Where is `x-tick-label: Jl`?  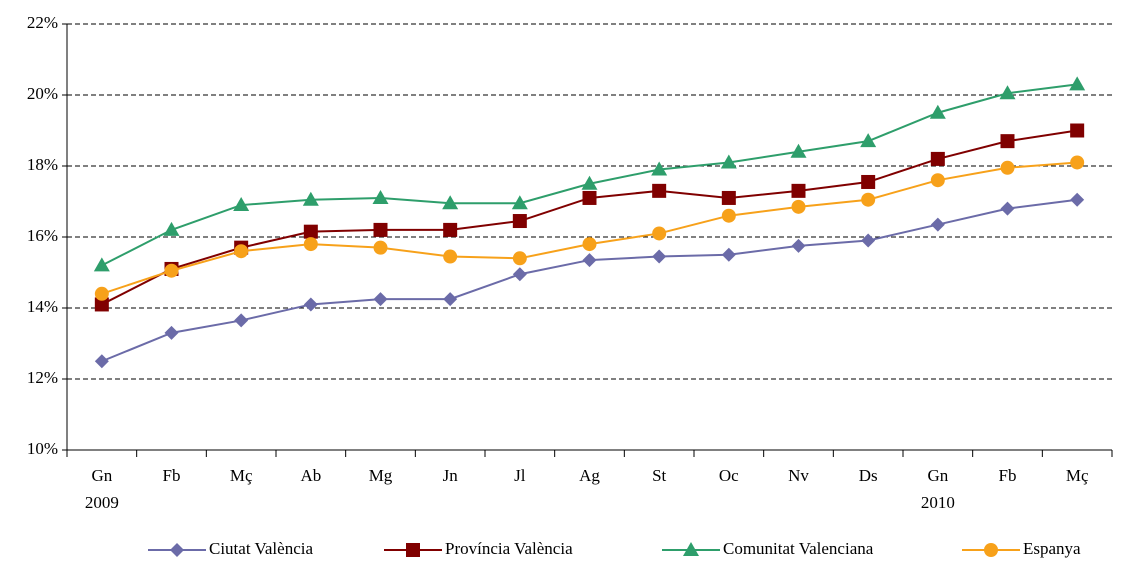 x-tick-label: Jl is located at coordinates (520, 475).